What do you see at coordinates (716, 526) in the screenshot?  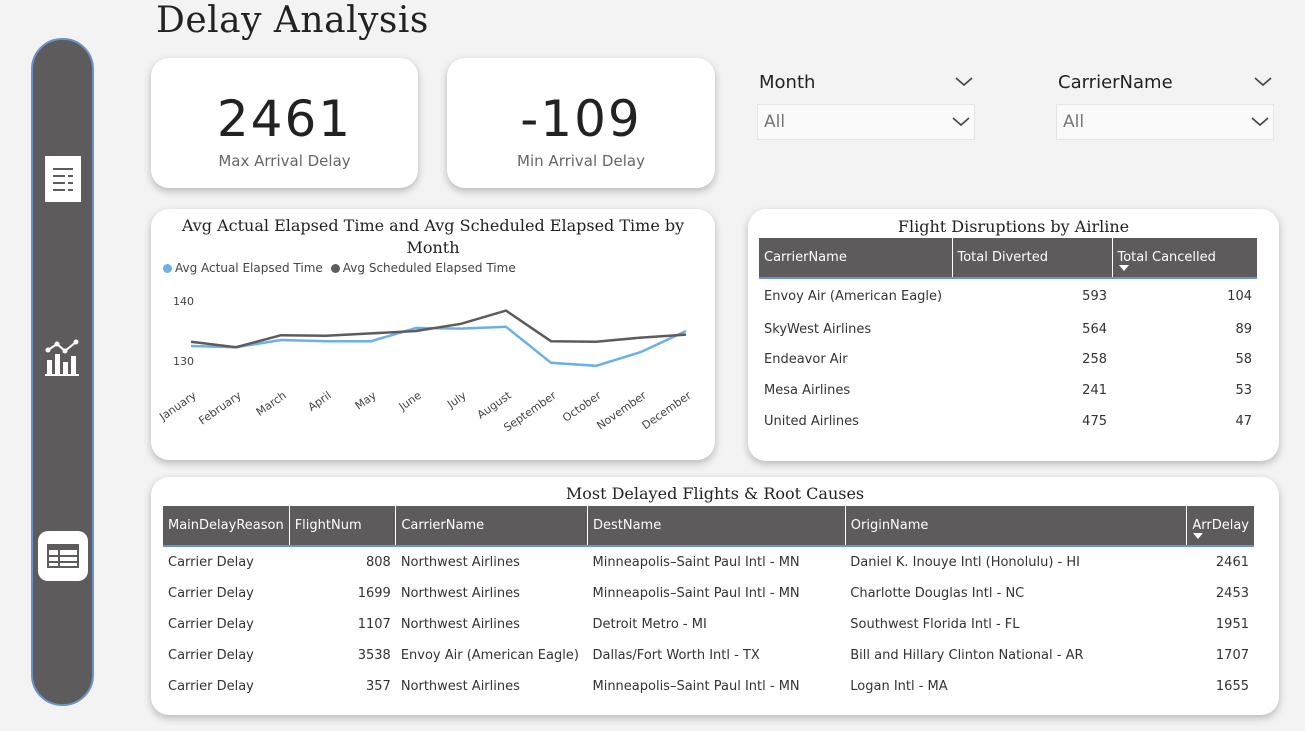 I see `col-header: DestName` at bounding box center [716, 526].